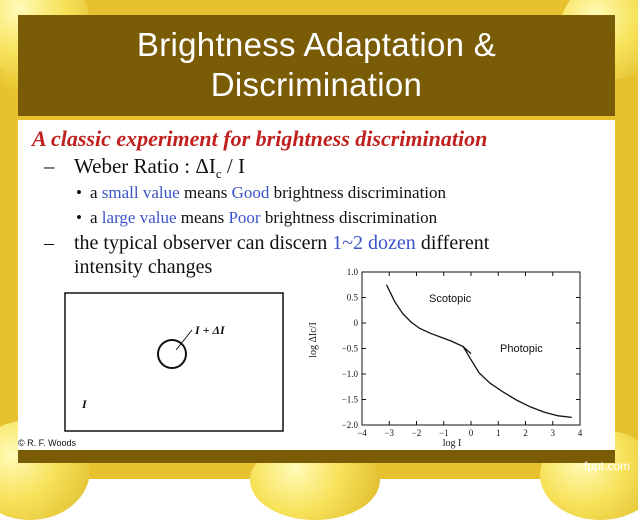 This screenshot has height=520, width=638. What do you see at coordinates (606, 466) in the screenshot?
I see `brand-watermark: fppt.com` at bounding box center [606, 466].